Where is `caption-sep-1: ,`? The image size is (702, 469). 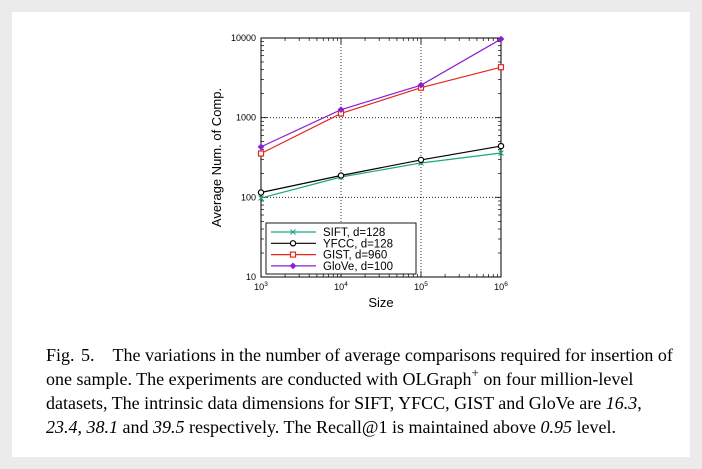
caption-sep-1: , is located at coordinates (639, 403).